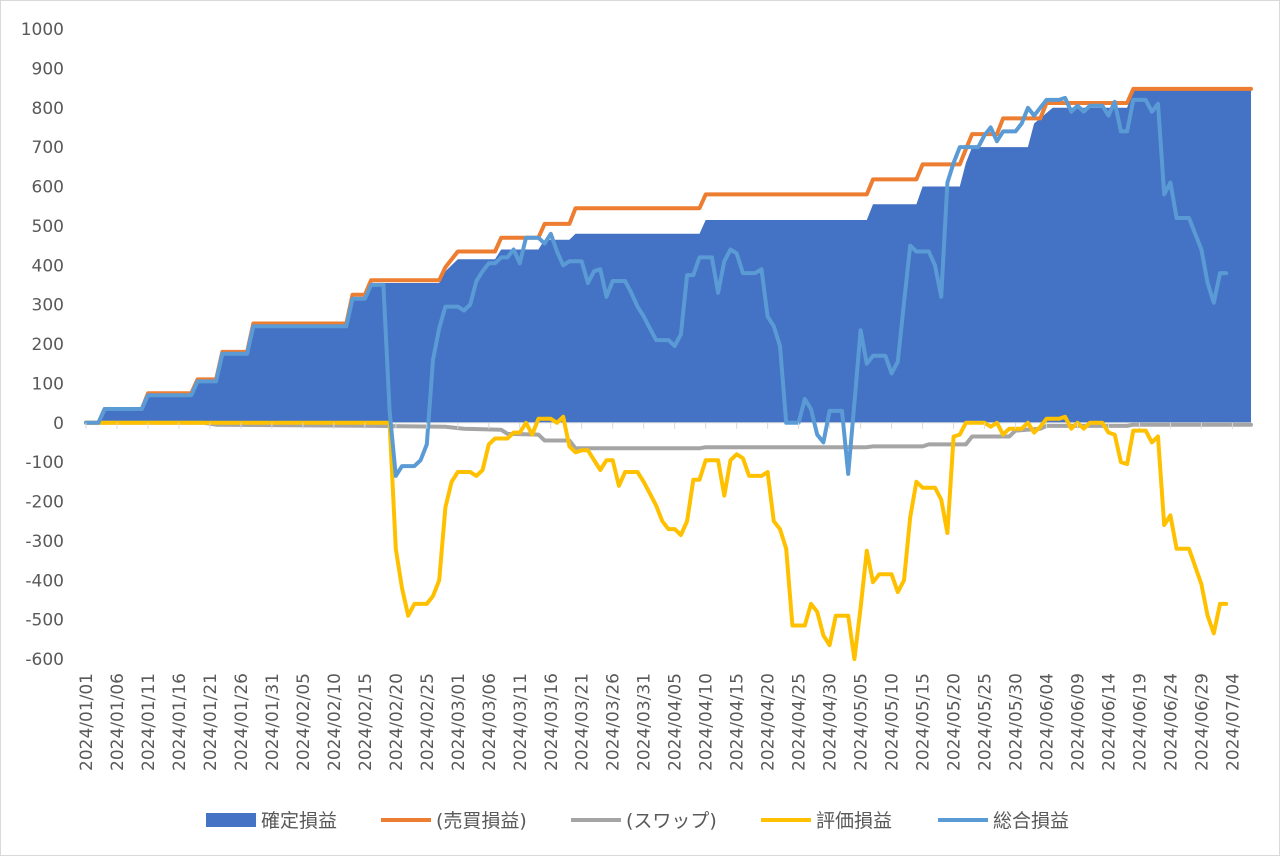 This screenshot has height=857, width=1280. I want to click on y-tick-label: -100, so click(44, 463).